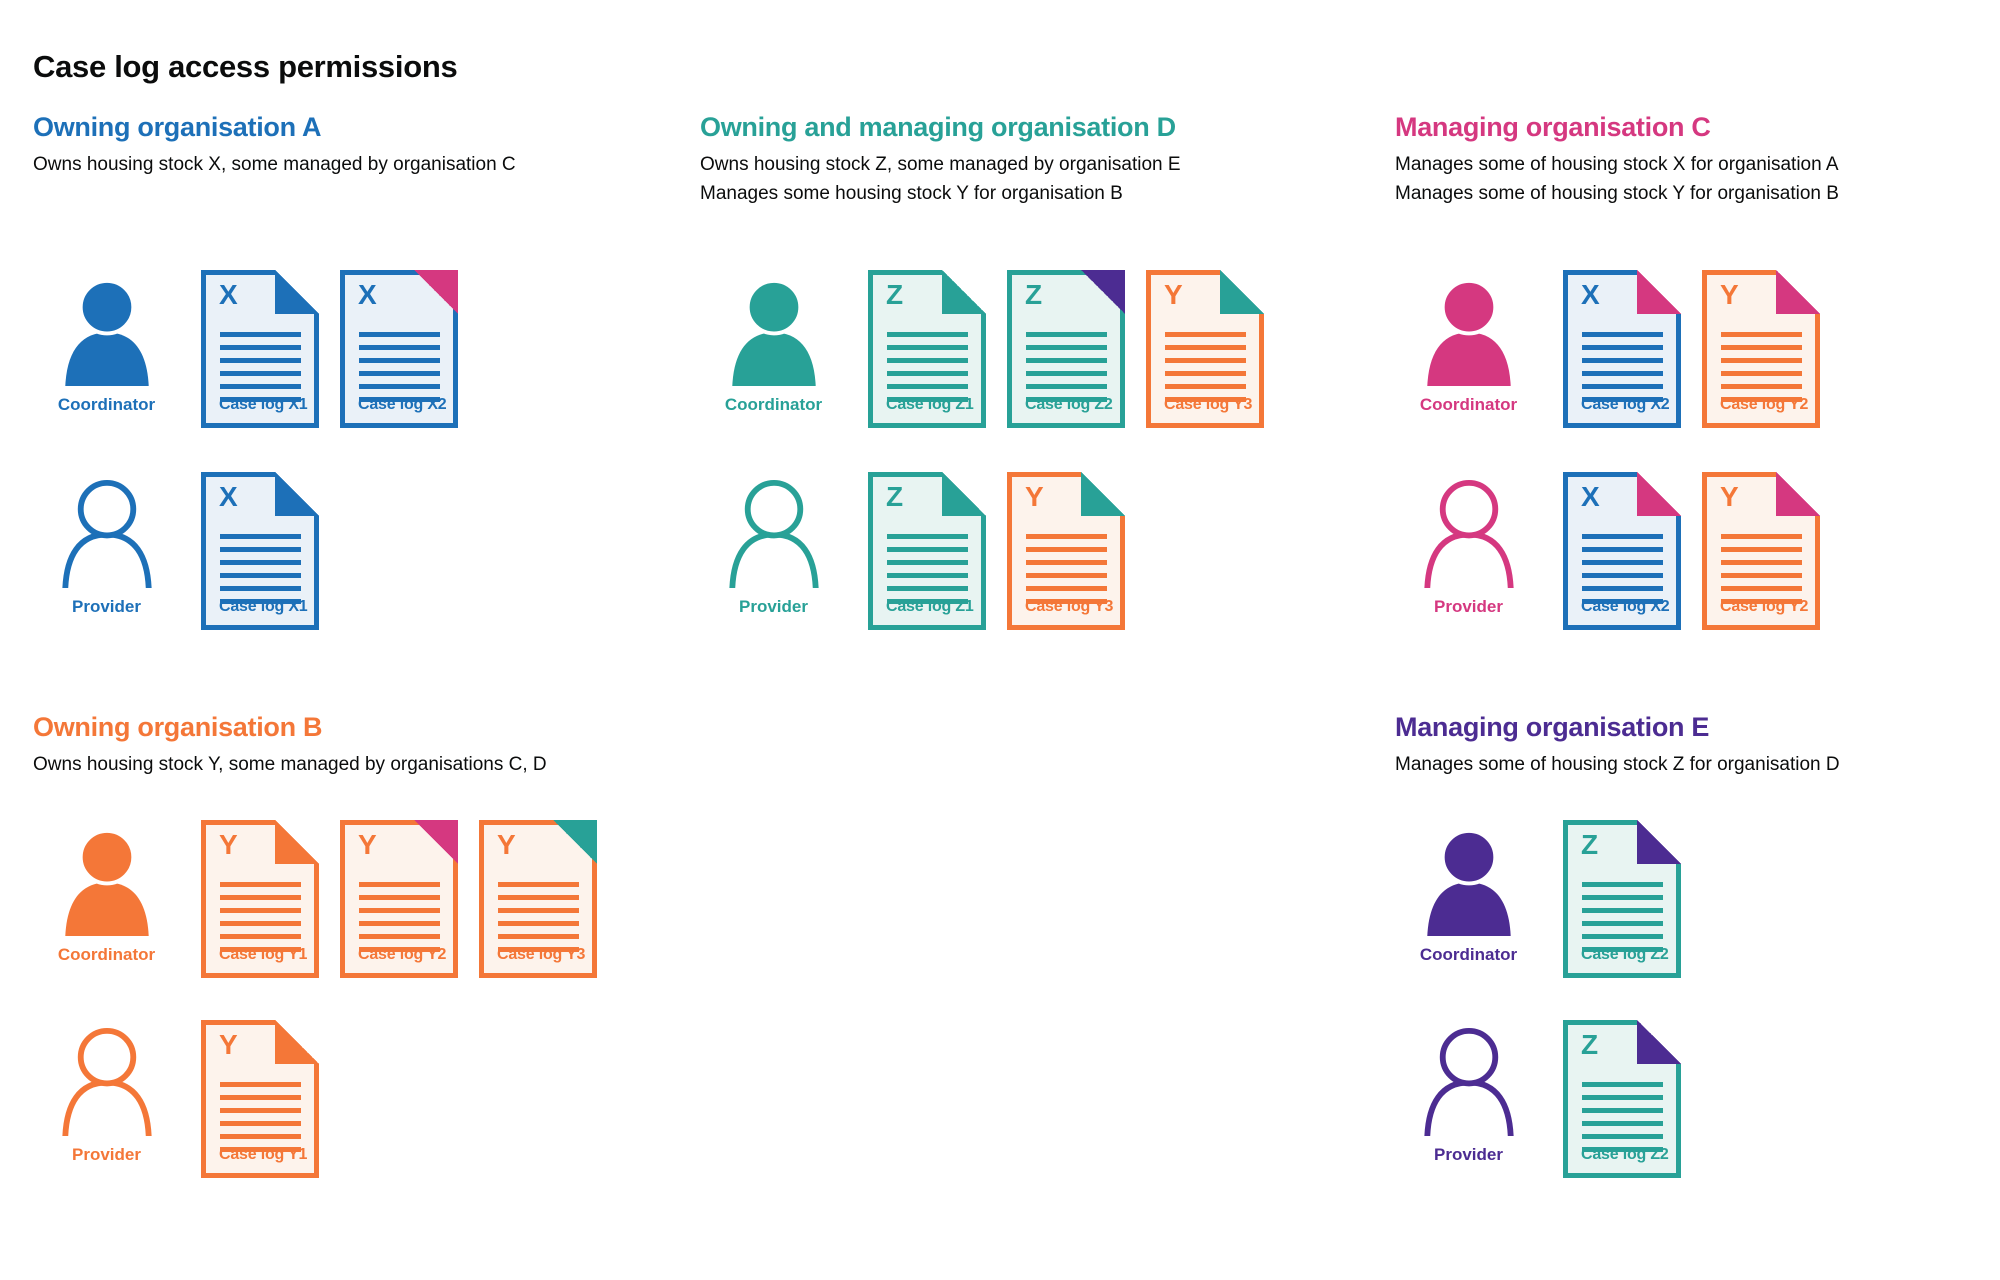 This screenshot has height=1280, width=2000. I want to click on org-e-heading: Managing organisation E, so click(1552, 727).